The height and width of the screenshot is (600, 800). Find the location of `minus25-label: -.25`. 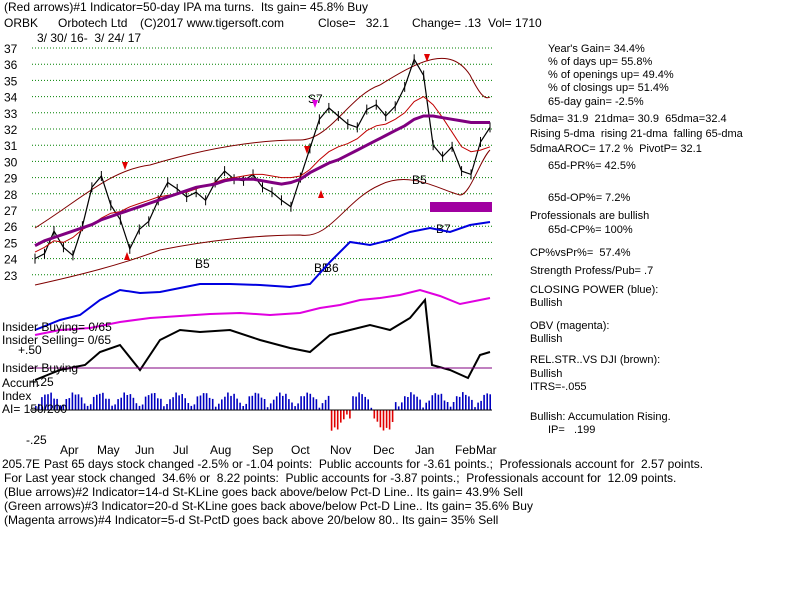

minus25-label: -.25 is located at coordinates (36, 440).